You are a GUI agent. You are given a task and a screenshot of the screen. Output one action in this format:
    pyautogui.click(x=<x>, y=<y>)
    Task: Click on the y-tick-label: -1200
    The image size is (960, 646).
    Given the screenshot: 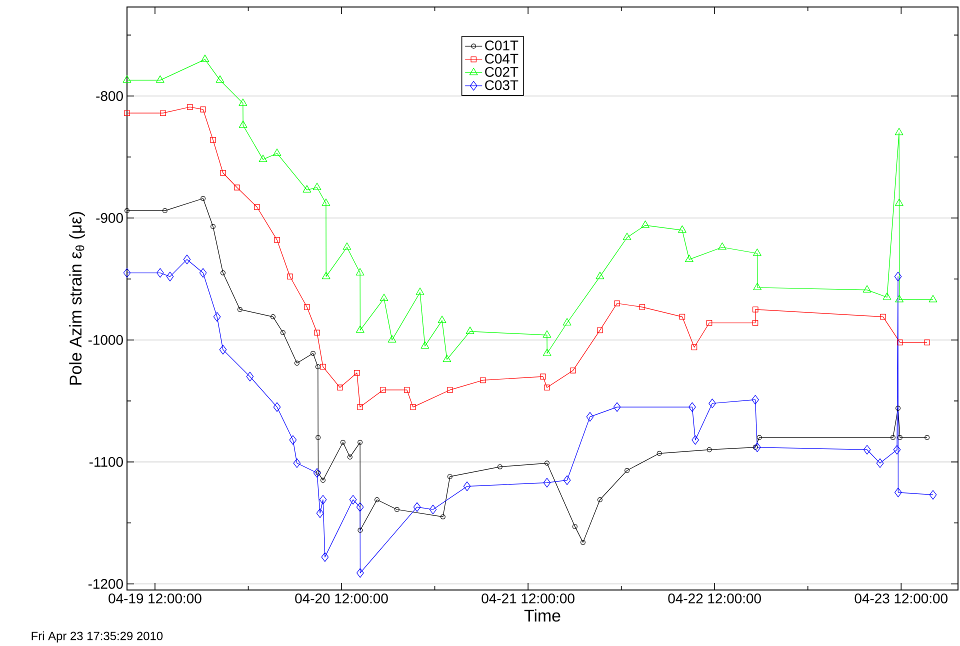 What is the action you would take?
    pyautogui.click(x=105, y=584)
    